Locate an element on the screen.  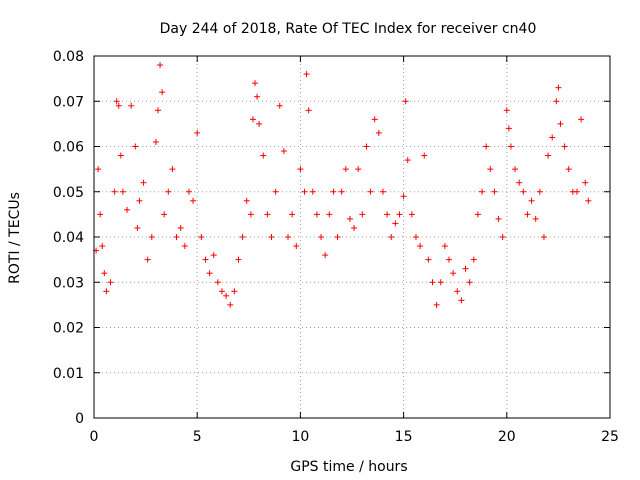
x-tick-label: 5 is located at coordinates (197, 437).